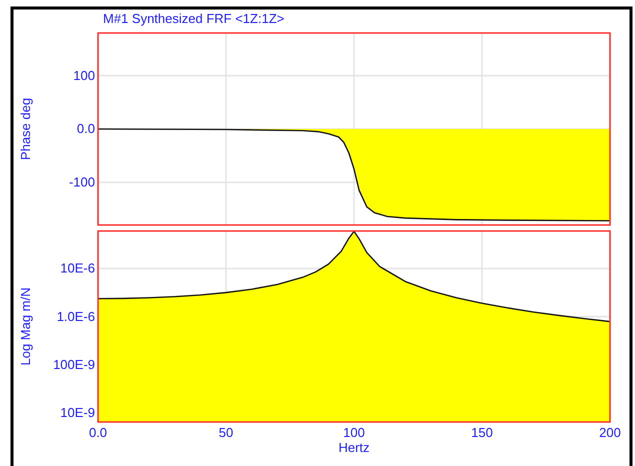 The width and height of the screenshot is (635, 466). I want to click on y-tick-label: 0.0, so click(85, 128).